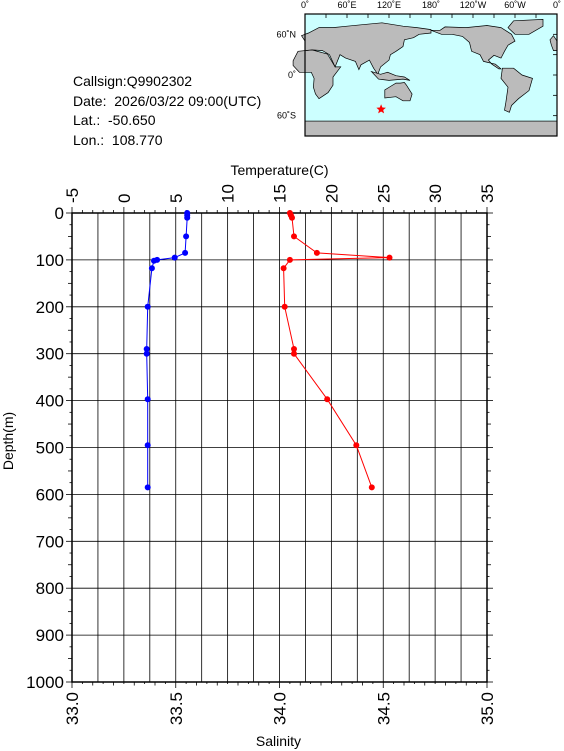 This screenshot has height=751, width=564. Describe the element at coordinates (381, 109) in the screenshot. I see `location-marker-star` at that location.